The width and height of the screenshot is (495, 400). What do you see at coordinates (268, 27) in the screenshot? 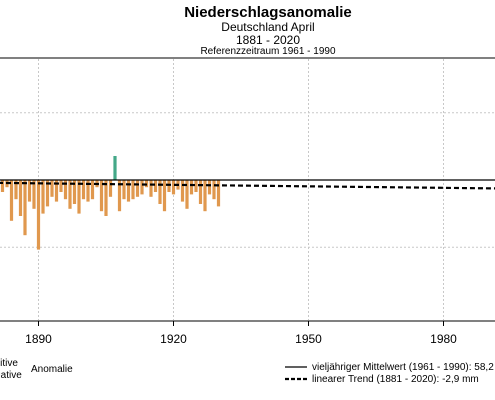
I see `chart-subtitle-region: Deutschland April` at bounding box center [268, 27].